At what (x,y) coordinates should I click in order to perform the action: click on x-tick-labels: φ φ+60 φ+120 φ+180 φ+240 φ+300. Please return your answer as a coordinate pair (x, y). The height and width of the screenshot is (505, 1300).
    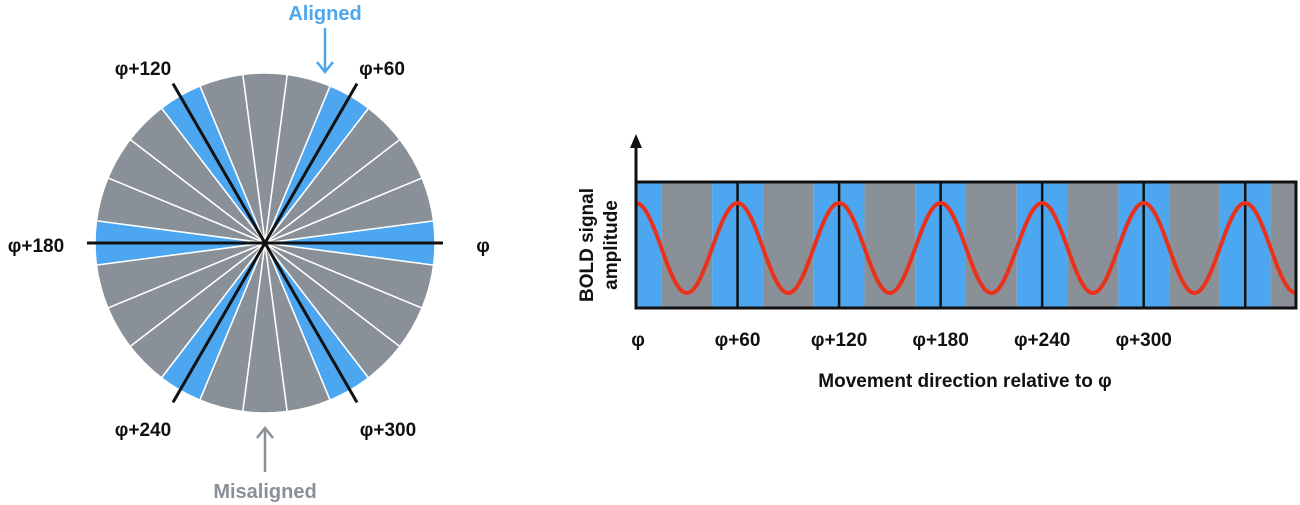
    Looking at the image, I should click on (901, 340).